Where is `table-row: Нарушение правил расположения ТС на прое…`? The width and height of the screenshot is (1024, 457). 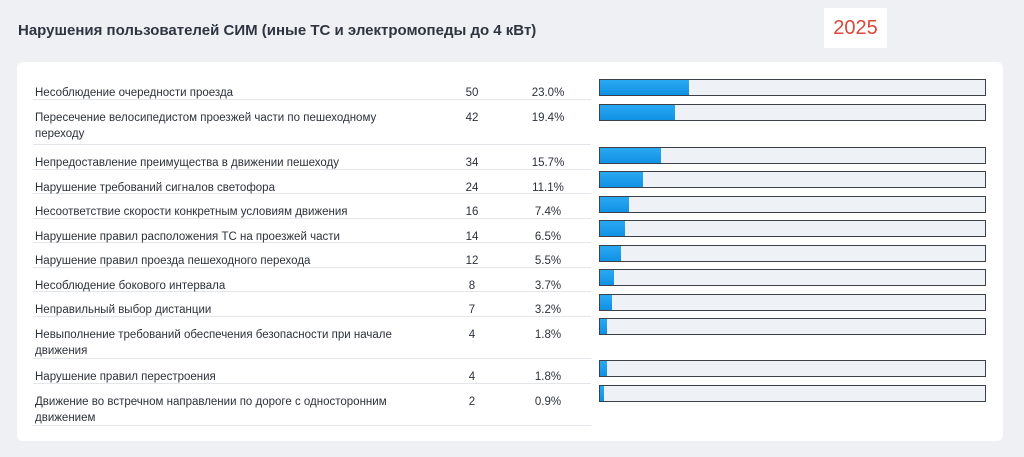
table-row: Нарушение правил расположения ТС на прое… is located at coordinates (312, 230).